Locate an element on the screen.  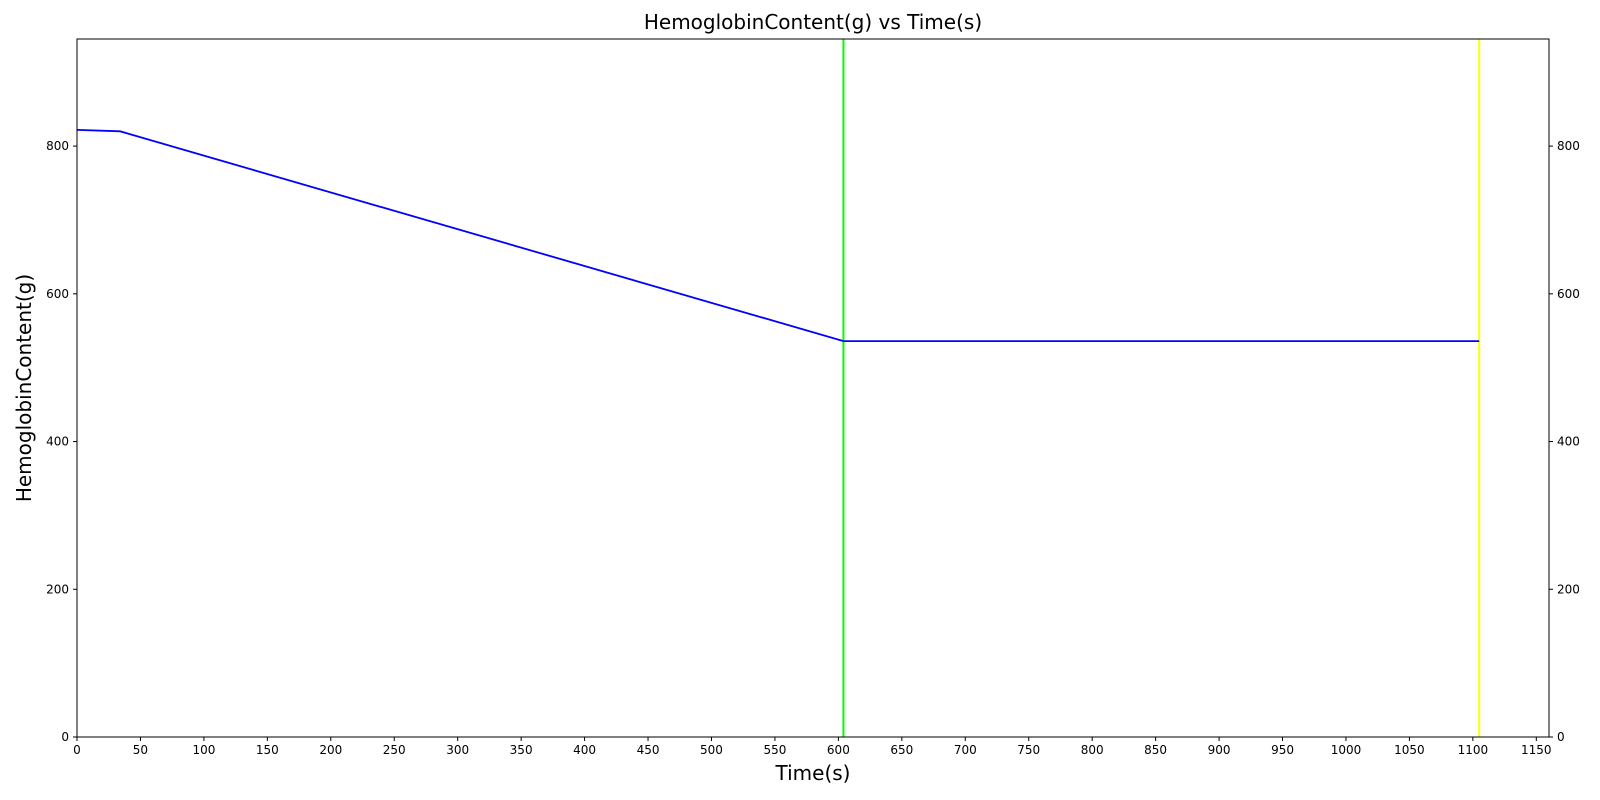
y-tick-label-right: 200 is located at coordinates (1568, 589).